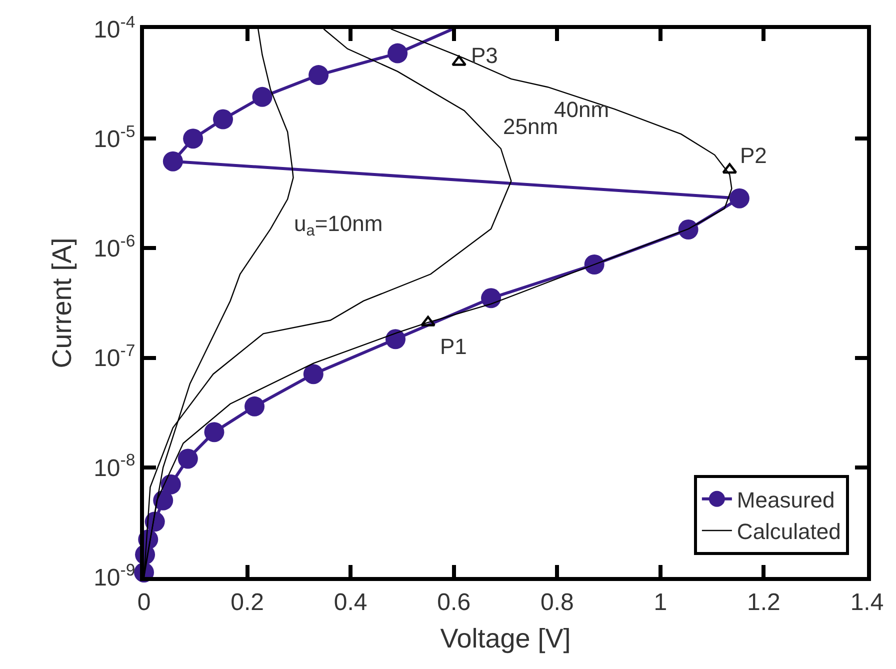 This screenshot has width=896, height=669. I want to click on y-tick-label: 10$^{-6}$, so click(115, 247).